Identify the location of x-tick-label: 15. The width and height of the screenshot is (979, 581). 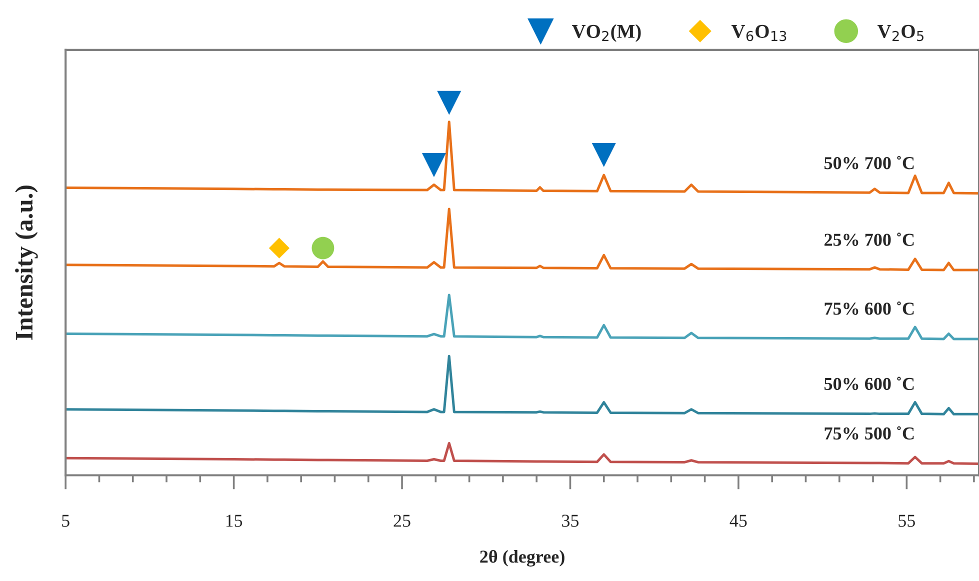
(234, 520).